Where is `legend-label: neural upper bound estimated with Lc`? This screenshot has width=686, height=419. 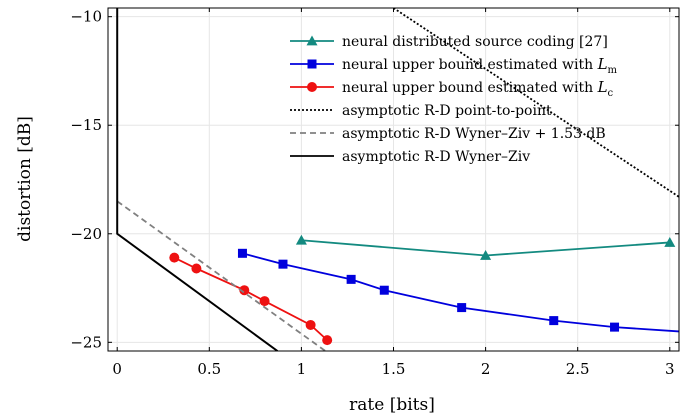
legend-label: neural upper bound estimated with Lc is located at coordinates (478, 88).